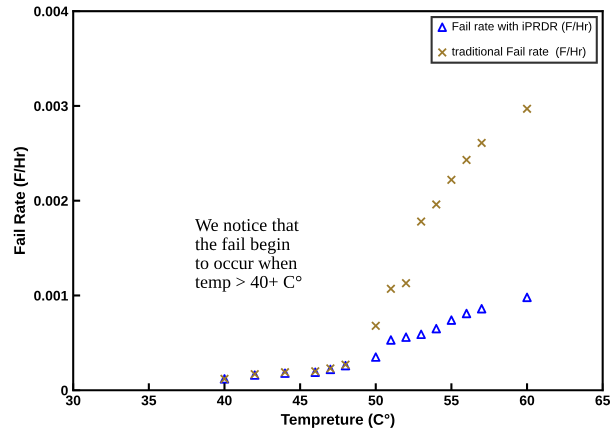 This screenshot has width=610, height=446. Describe the element at coordinates (148, 400) in the screenshot. I see `x-tick-label: 35` at that location.